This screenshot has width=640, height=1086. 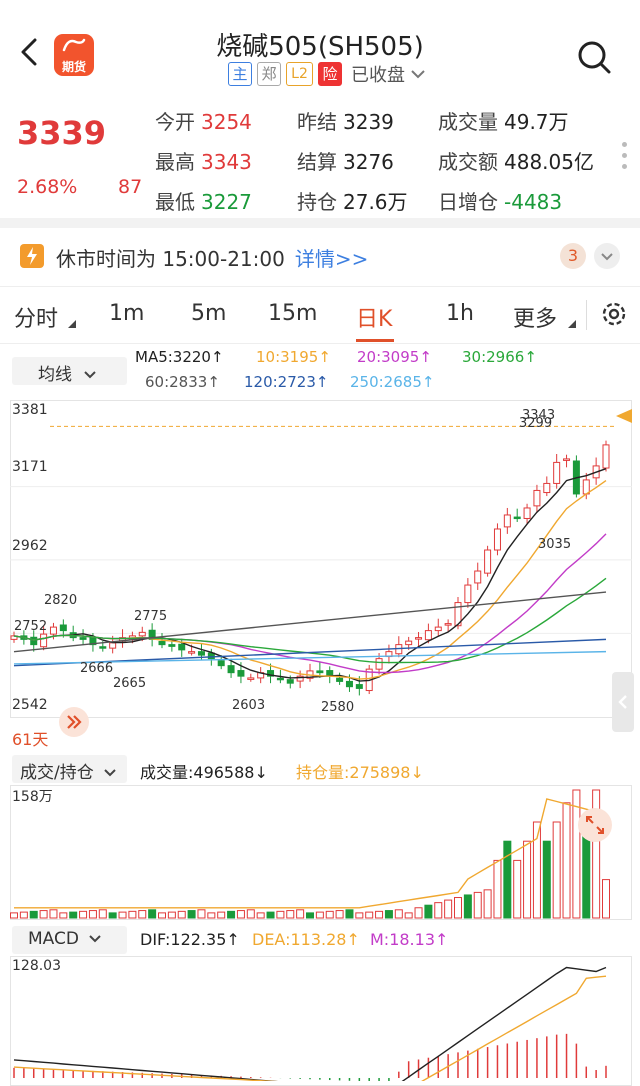 I want to click on scroll-left-button, so click(x=74, y=722).